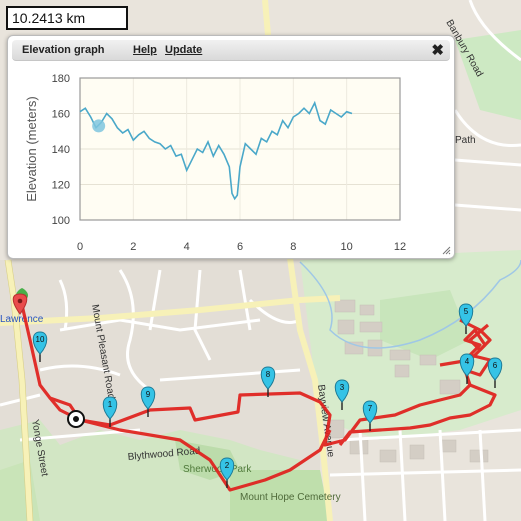  I want to click on elevation-series-line, so click(216, 150).